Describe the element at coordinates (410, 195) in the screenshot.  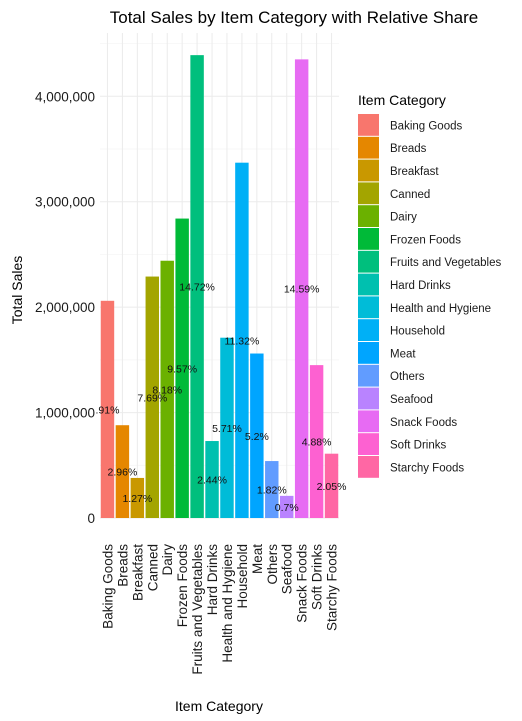
I see `legend-label: Canned` at that location.